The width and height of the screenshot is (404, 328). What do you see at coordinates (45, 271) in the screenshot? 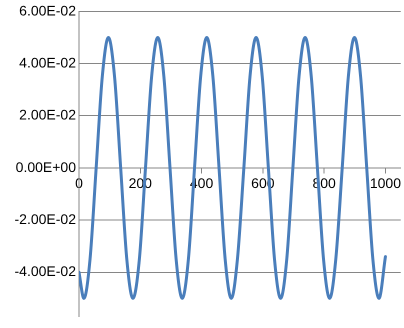
I see `y-tick-label: -4.00E-02` at bounding box center [45, 271].